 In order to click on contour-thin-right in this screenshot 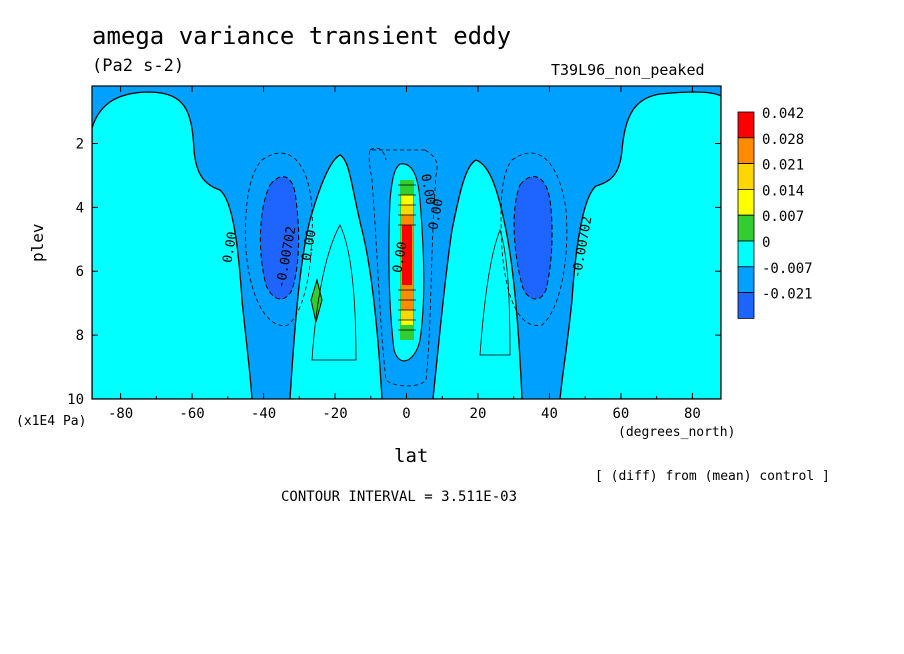, I will do `click(495, 292)`.